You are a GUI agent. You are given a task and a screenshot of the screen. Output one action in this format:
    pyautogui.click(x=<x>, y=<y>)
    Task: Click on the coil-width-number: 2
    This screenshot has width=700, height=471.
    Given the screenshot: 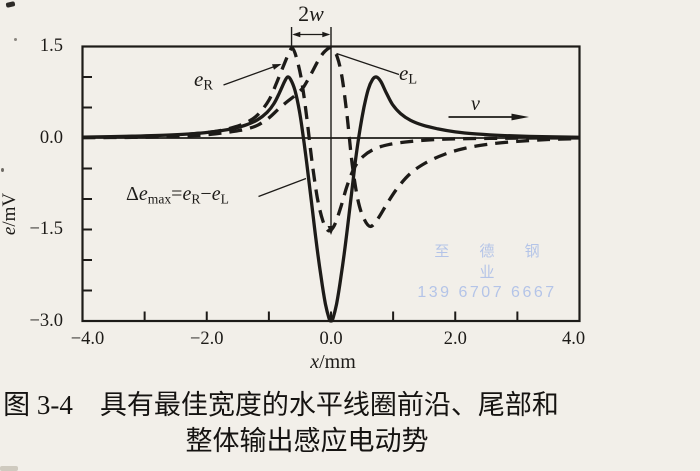 What is the action you would take?
    pyautogui.click(x=304, y=13)
    